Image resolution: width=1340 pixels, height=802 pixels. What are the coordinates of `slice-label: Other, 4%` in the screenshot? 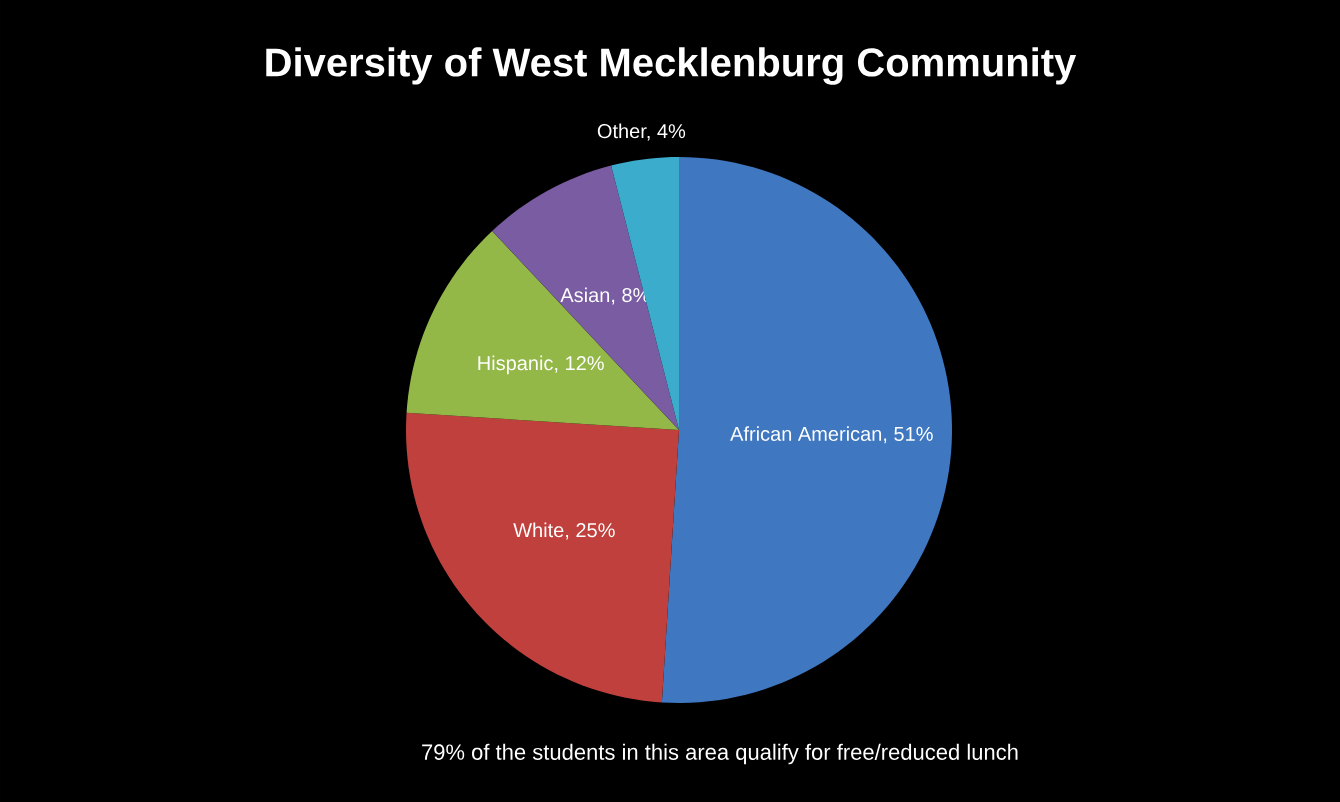 It's located at (641, 132).